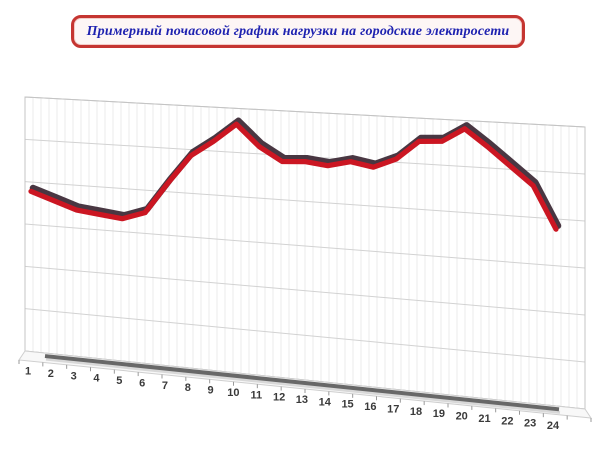 This screenshot has height=465, width=600. I want to click on x-axis-label: 8, so click(188, 388).